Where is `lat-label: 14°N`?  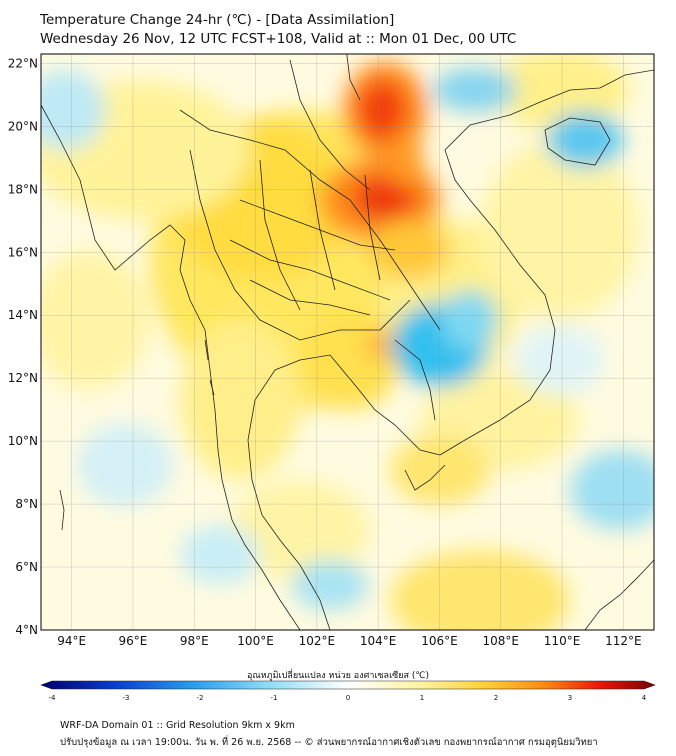
lat-label: 14°N is located at coordinates (23, 315).